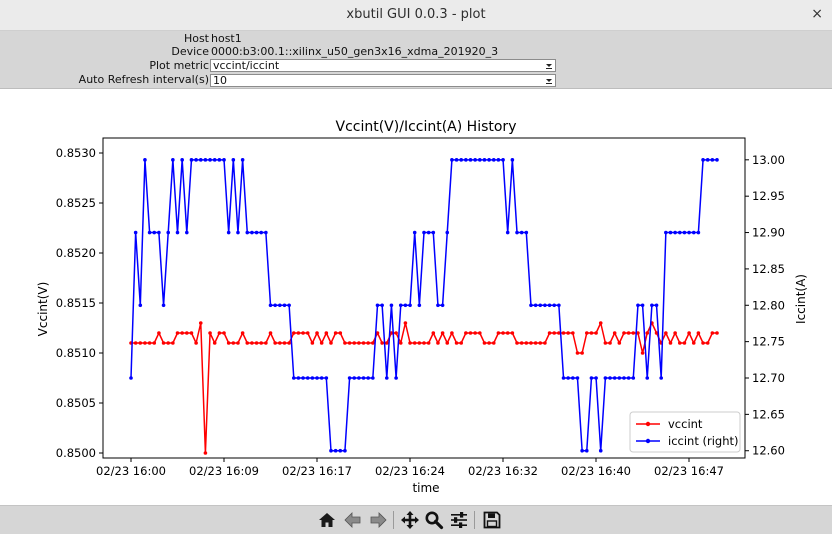  What do you see at coordinates (596, 471) in the screenshot?
I see `x-tick-label: 02/23 16:40` at bounding box center [596, 471].